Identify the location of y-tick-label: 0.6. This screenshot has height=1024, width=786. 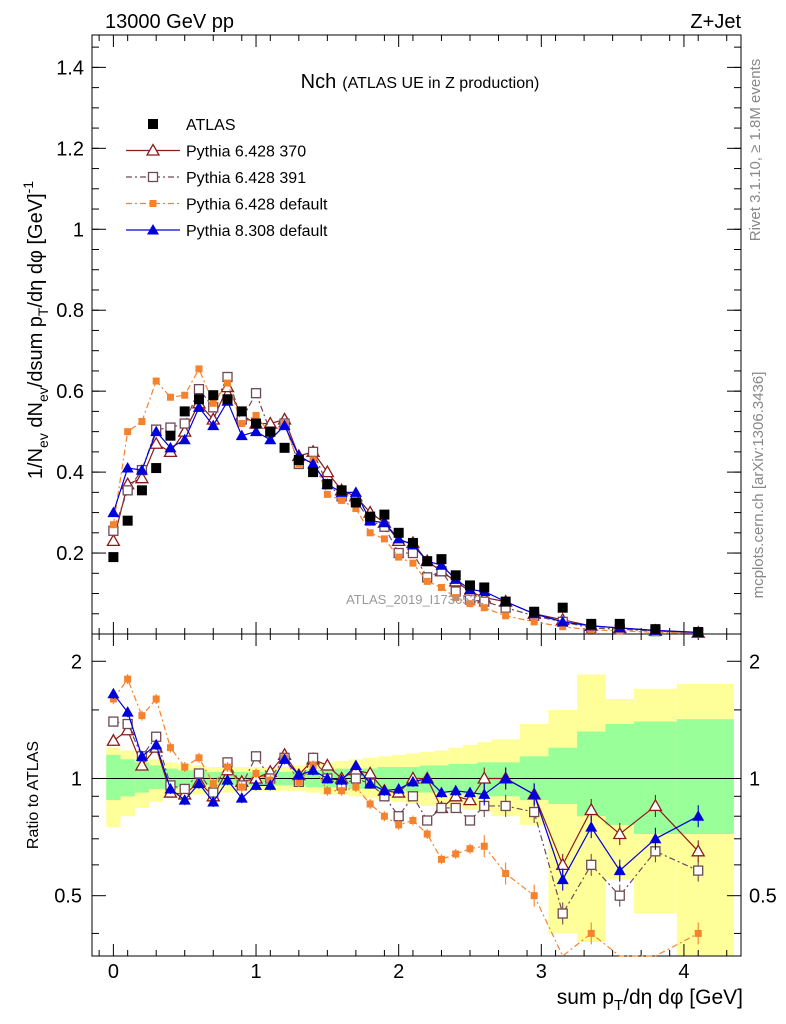
(70, 392).